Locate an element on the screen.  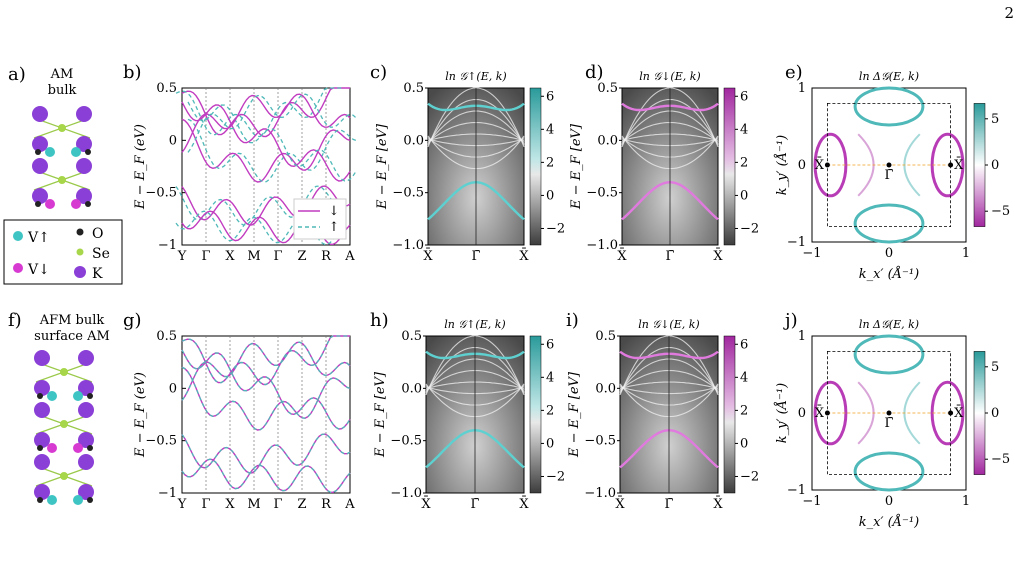
kpath-label: A is located at coordinates (349, 504).